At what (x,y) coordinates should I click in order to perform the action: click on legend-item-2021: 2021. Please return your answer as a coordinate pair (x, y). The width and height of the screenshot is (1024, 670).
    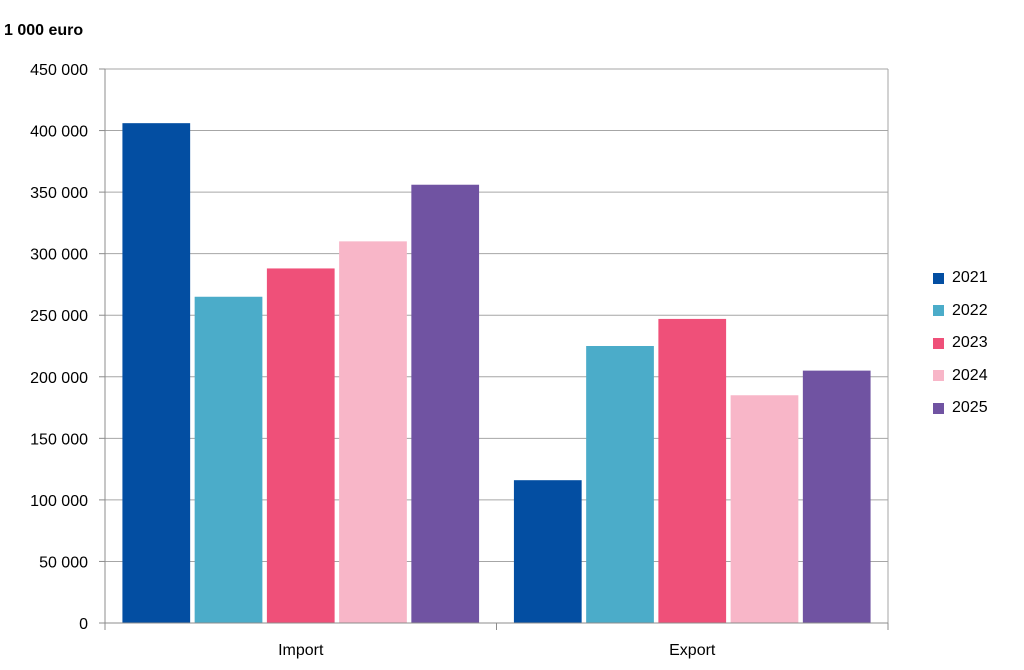
    Looking at the image, I should click on (960, 278).